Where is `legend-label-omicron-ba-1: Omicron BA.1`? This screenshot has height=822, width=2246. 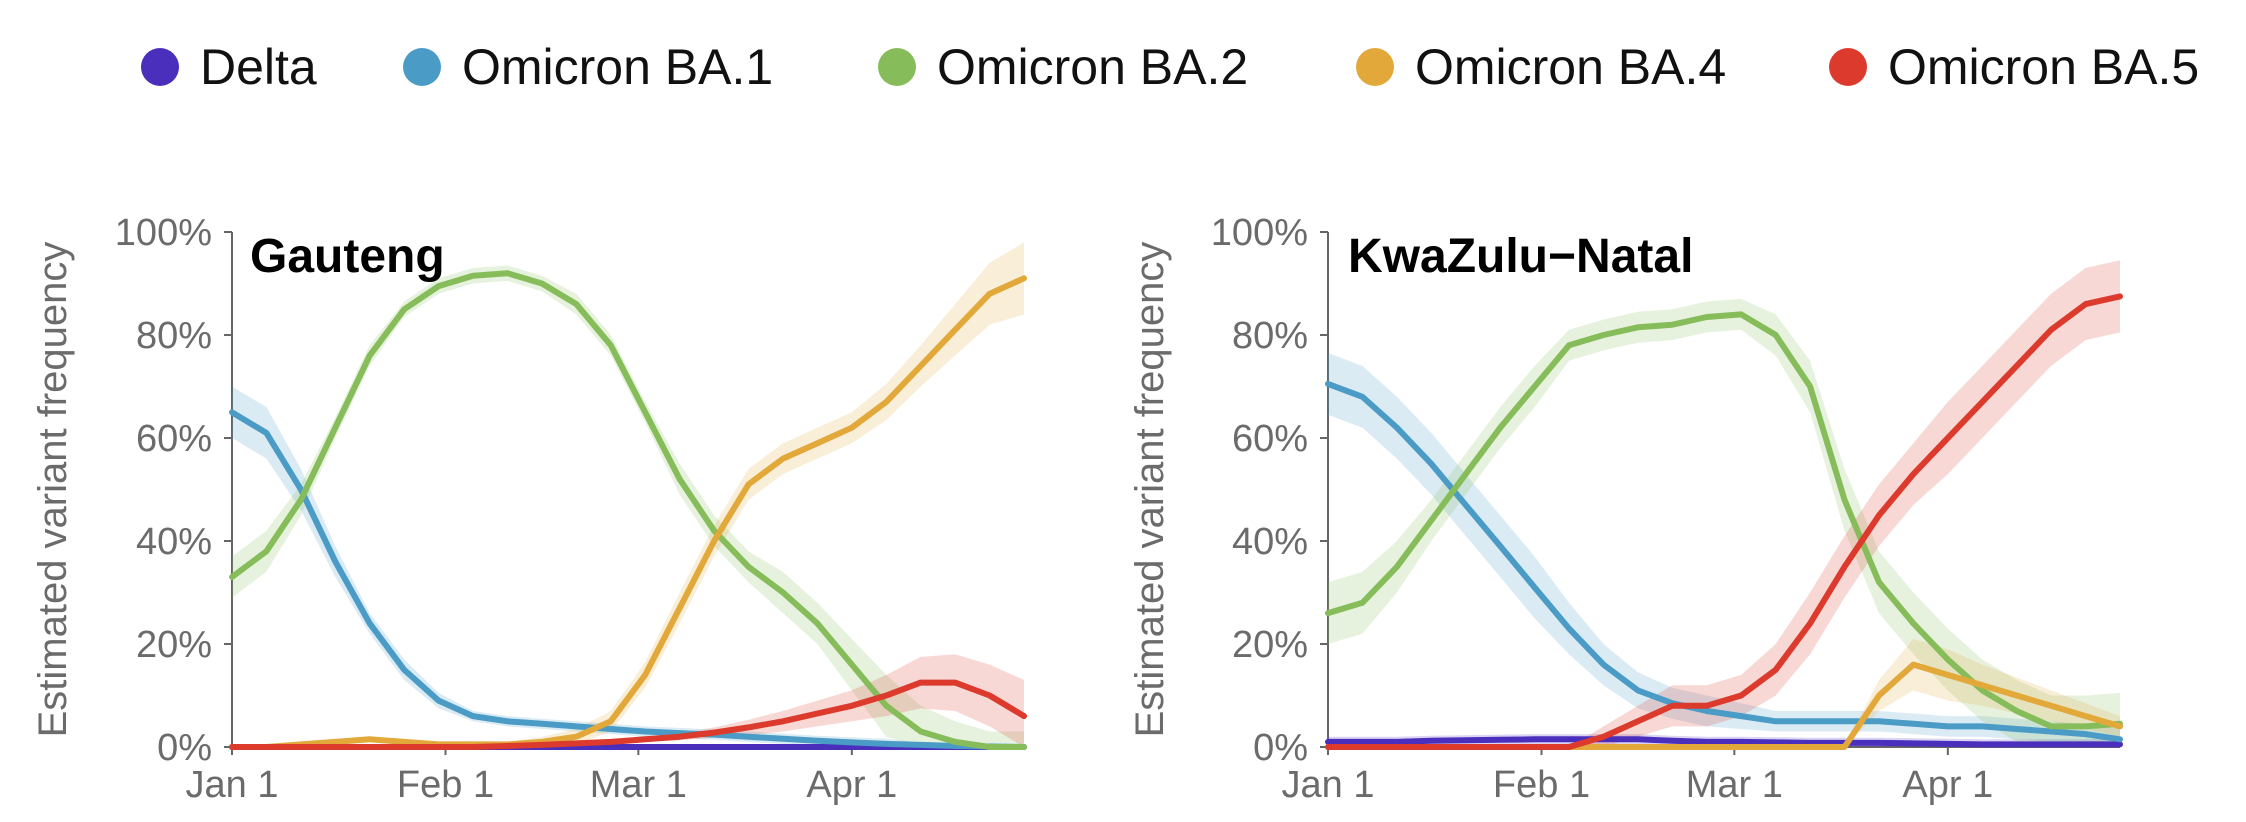 legend-label-omicron-ba-1: Omicron BA.1 is located at coordinates (617, 67).